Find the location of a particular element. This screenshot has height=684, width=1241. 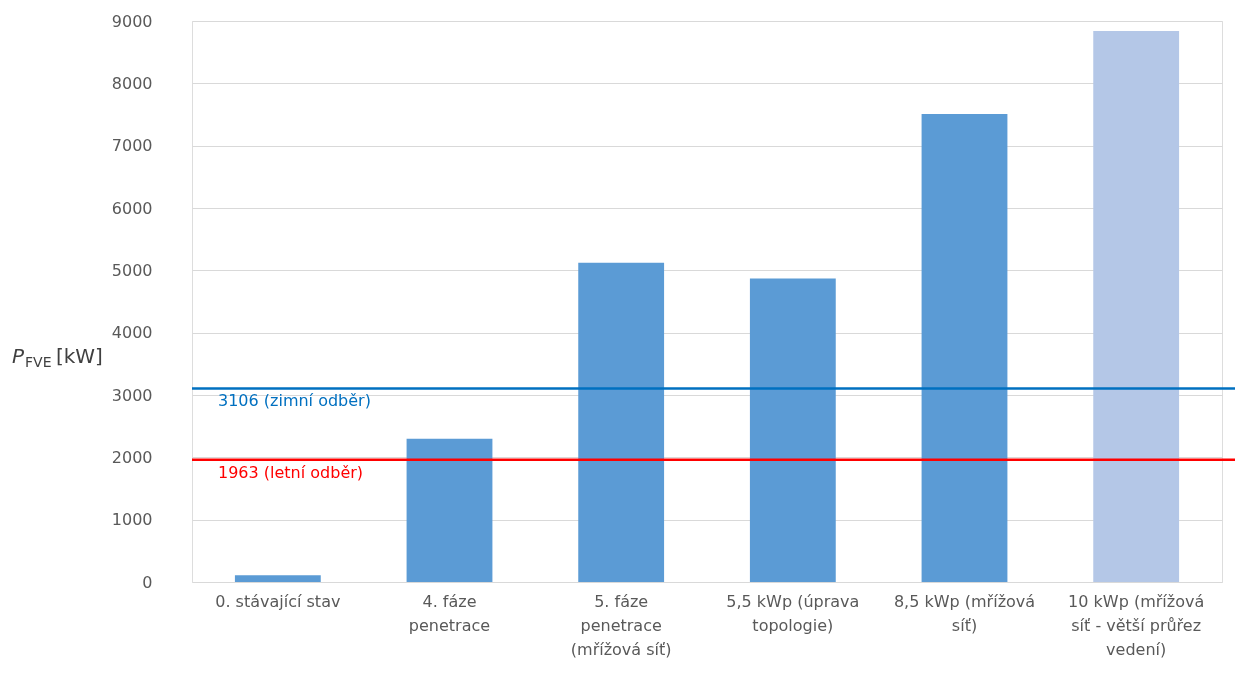

x-tick-label: 10 kWp (mřížová síť - větší průřez vedení) is located at coordinates (1136, 625).